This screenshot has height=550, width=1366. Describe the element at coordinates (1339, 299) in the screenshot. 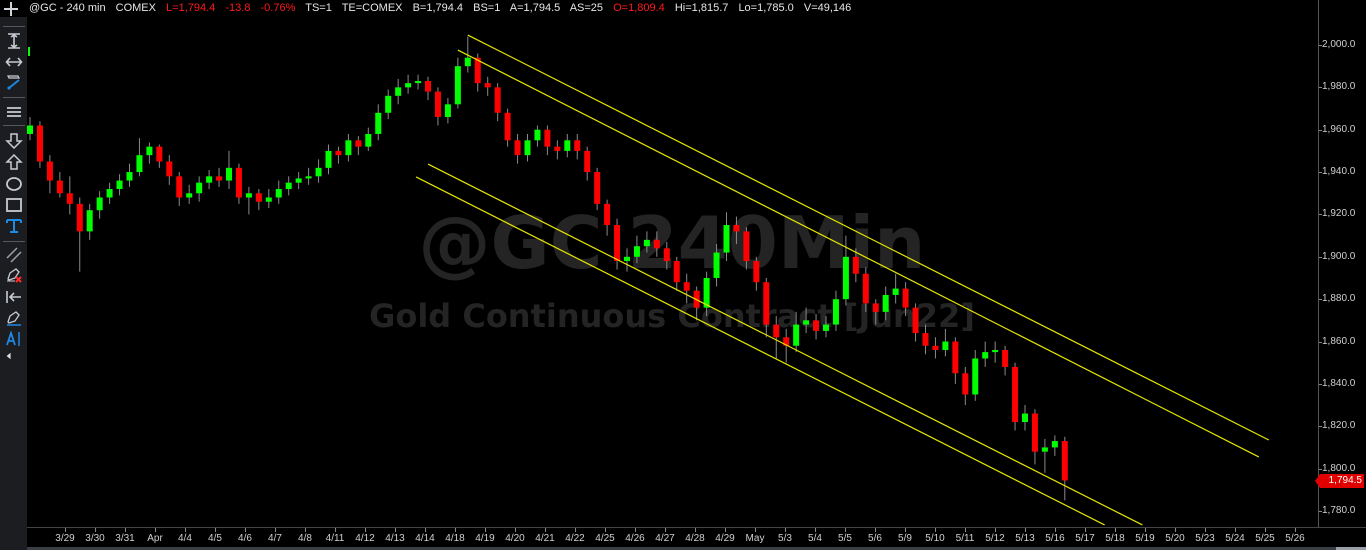

I see `price-label: 1,880.0` at that location.